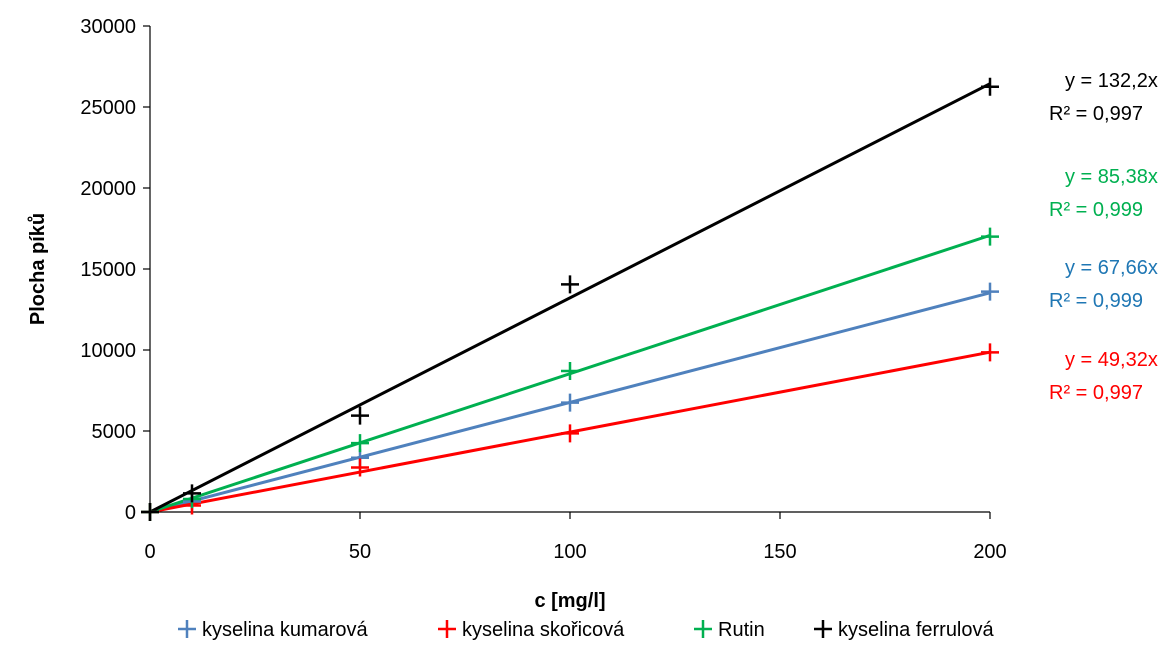  Describe the element at coordinates (108, 189) in the screenshot. I see `y-tick-label: 20000` at that location.